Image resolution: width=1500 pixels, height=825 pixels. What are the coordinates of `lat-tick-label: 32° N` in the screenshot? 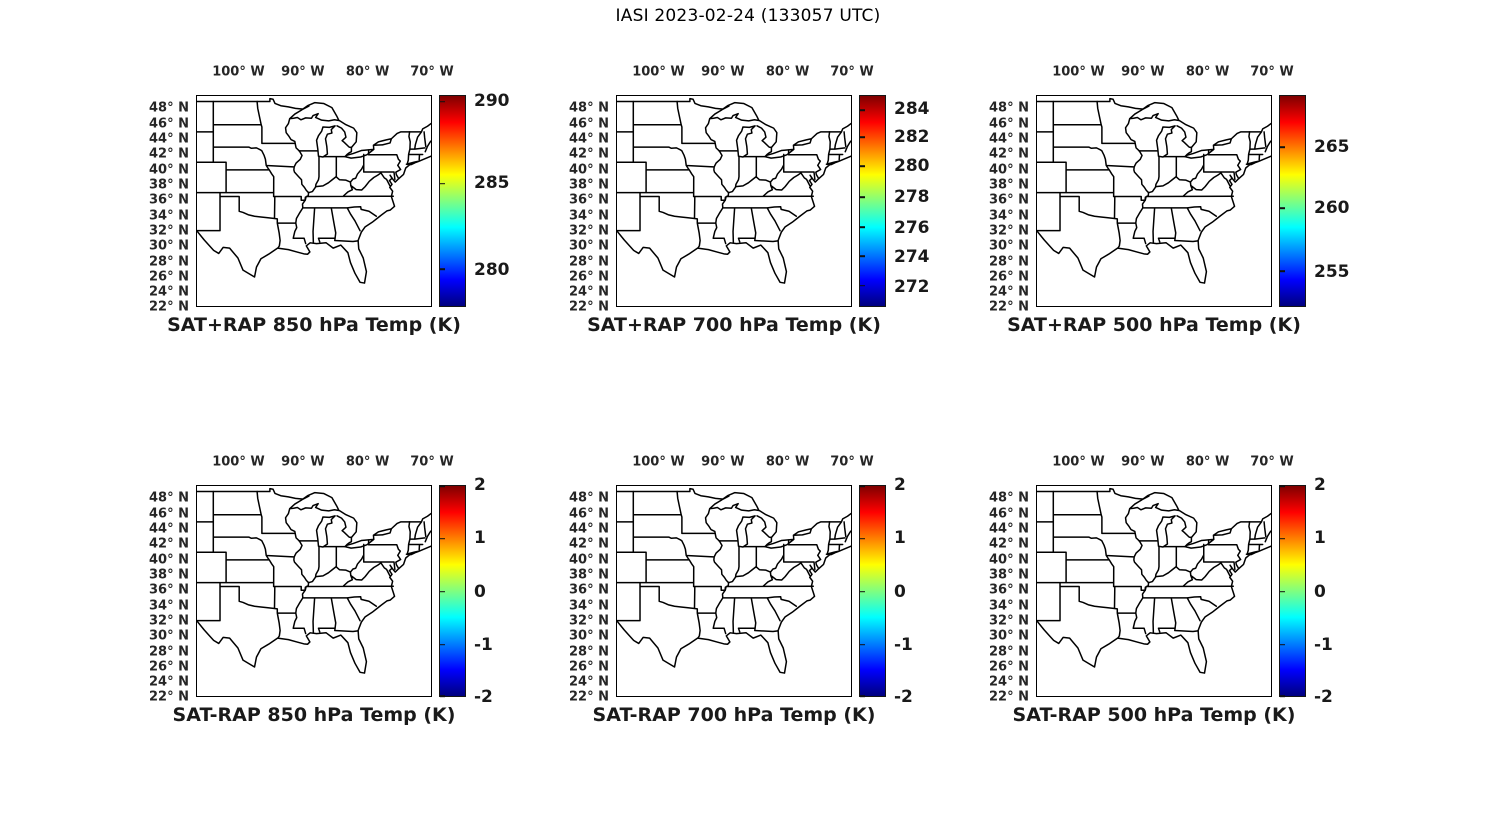 It's located at (589, 621).